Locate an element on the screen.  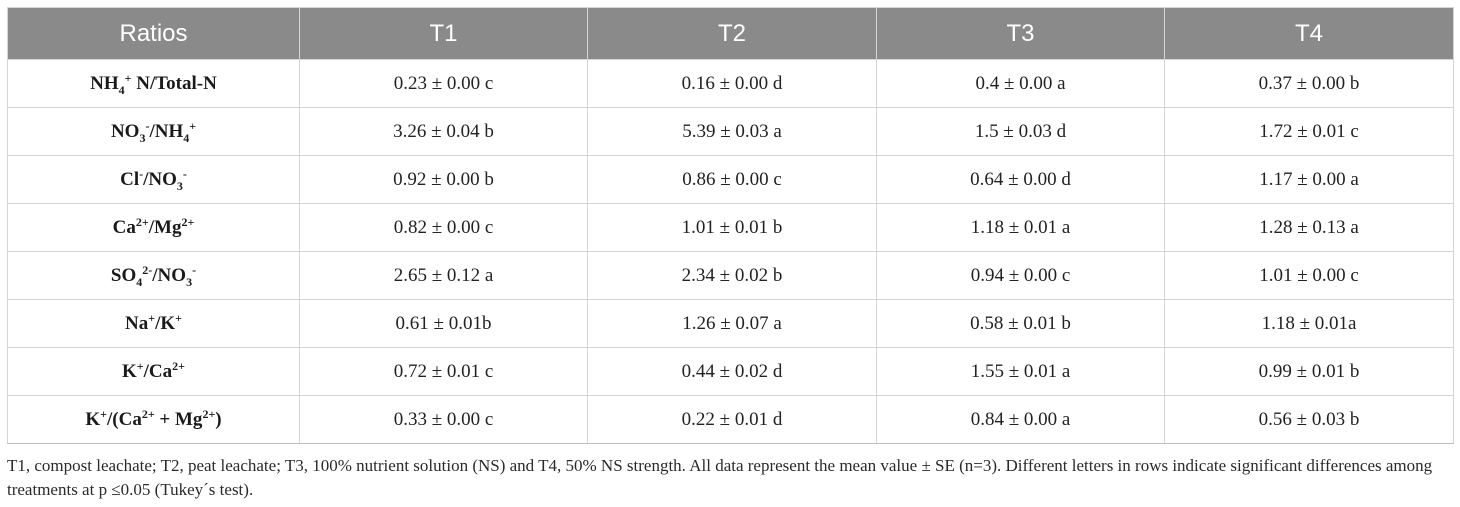
ratio-label: NO3-/NH4+ is located at coordinates (153, 131).